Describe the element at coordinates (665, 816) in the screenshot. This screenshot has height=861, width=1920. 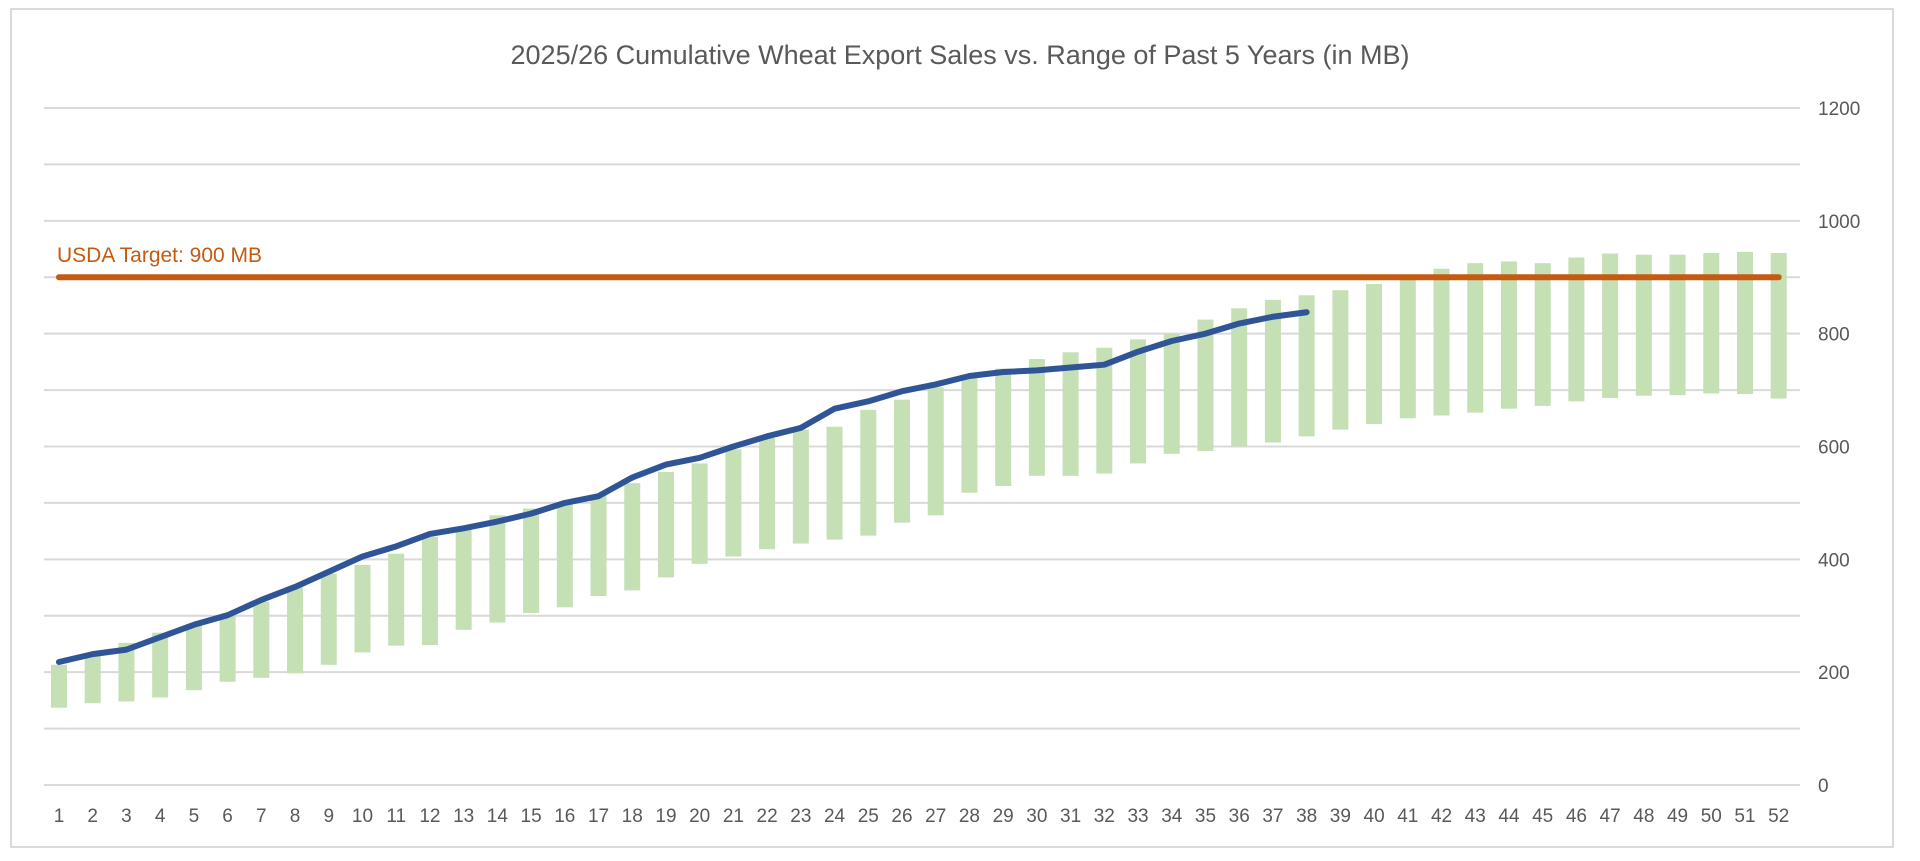
I see `x-tick-label: 19` at that location.